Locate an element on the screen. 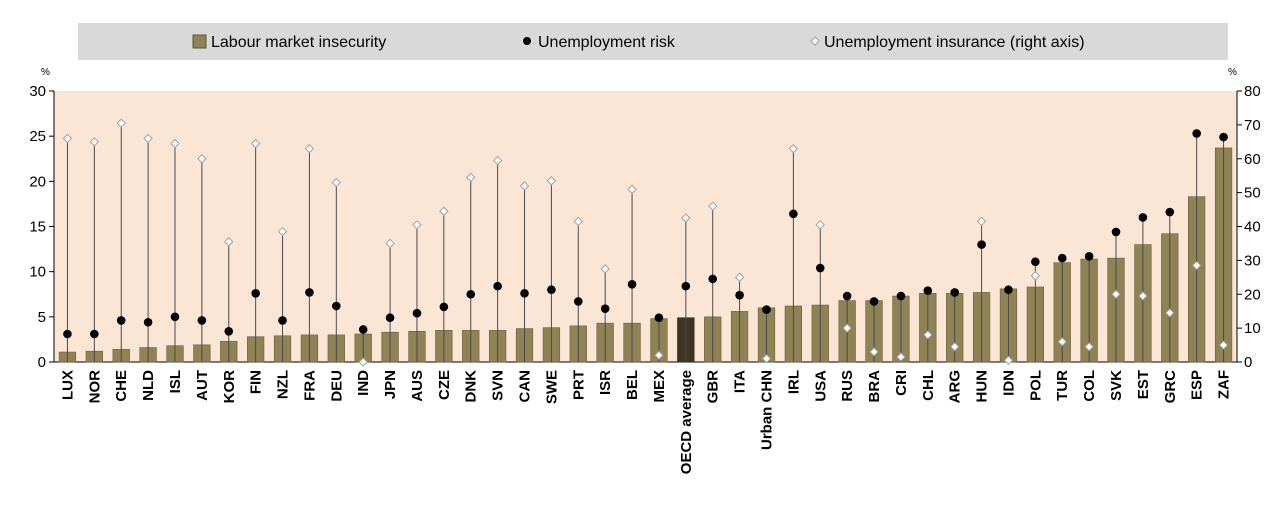 Image resolution: width=1270 pixels, height=509 pixels. right-tick-label: 20 is located at coordinates (1252, 294).